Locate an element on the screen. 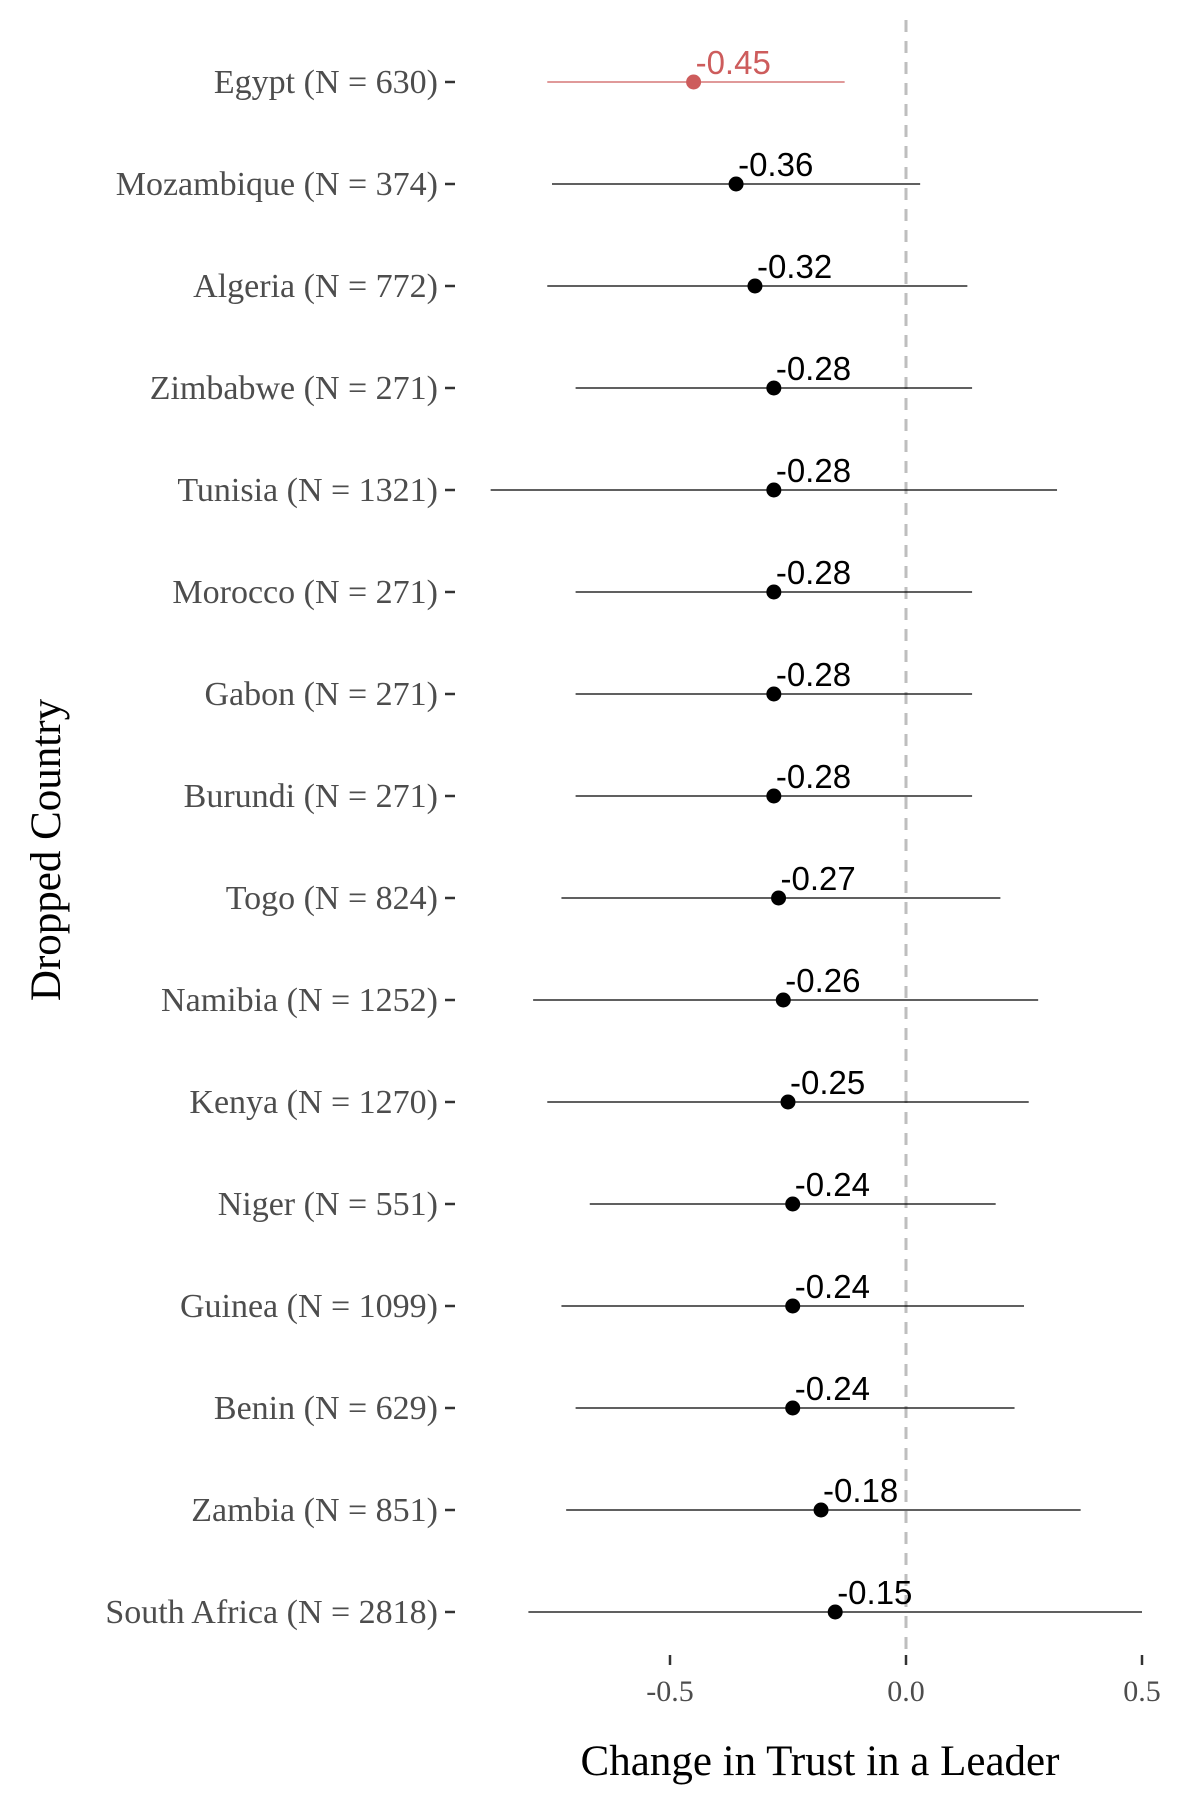  x-axis: -0.5 0.0 0.5 is located at coordinates (903, 1681).